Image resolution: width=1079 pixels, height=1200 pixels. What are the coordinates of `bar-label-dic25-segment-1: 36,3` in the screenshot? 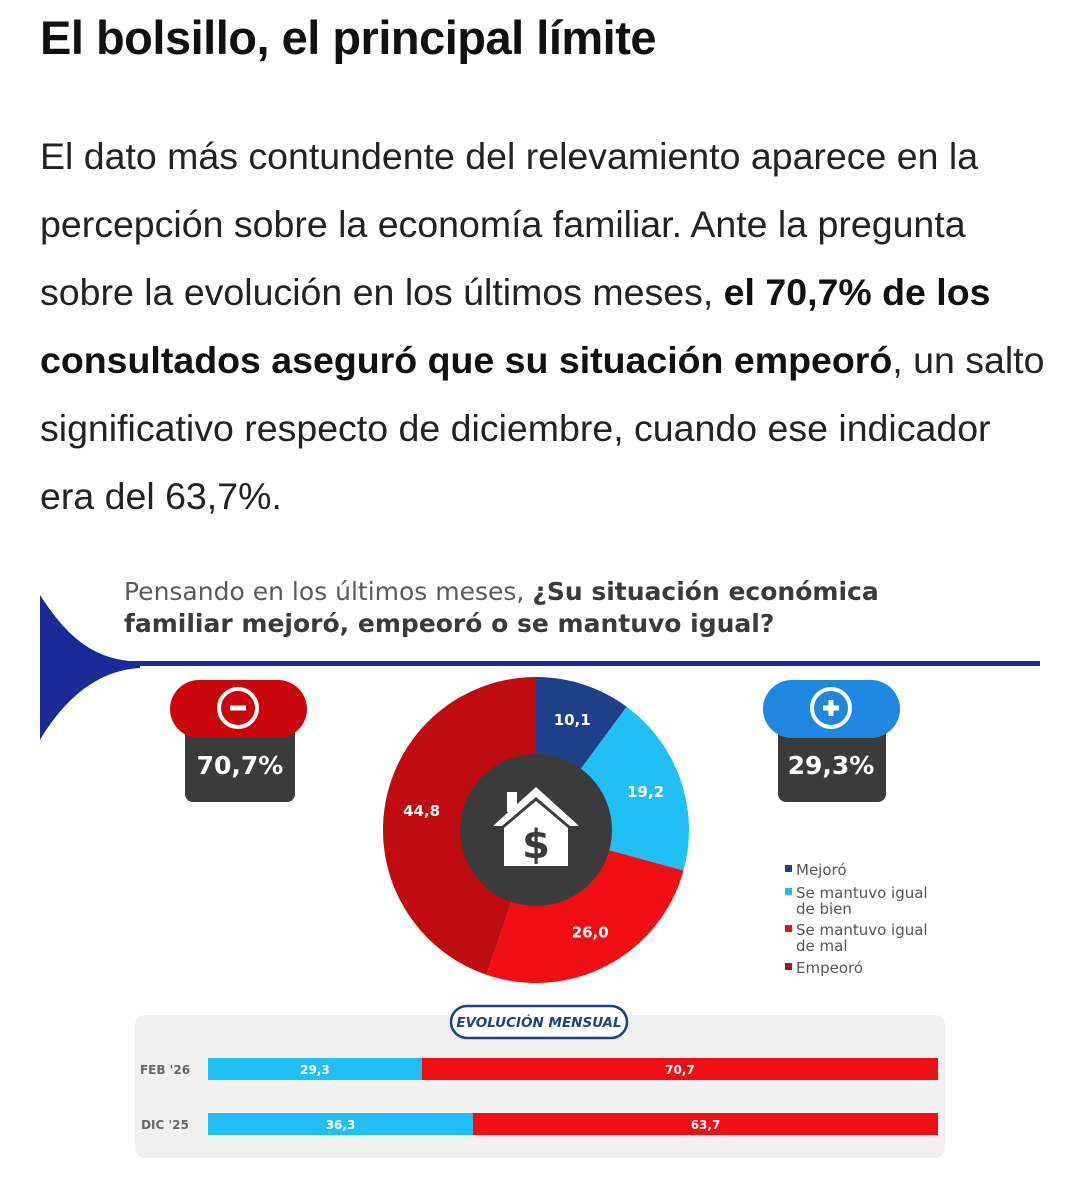 It's located at (341, 1125).